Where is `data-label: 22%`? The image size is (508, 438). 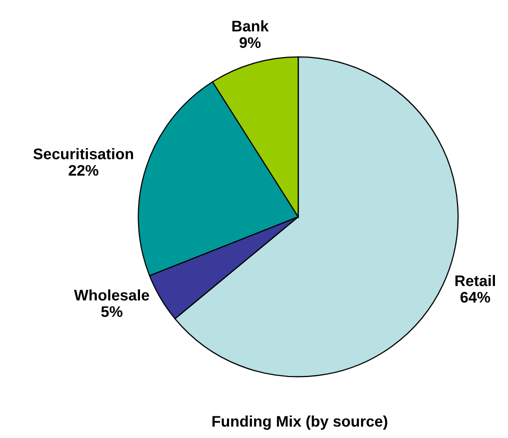 data-label: 22% is located at coordinates (83, 170).